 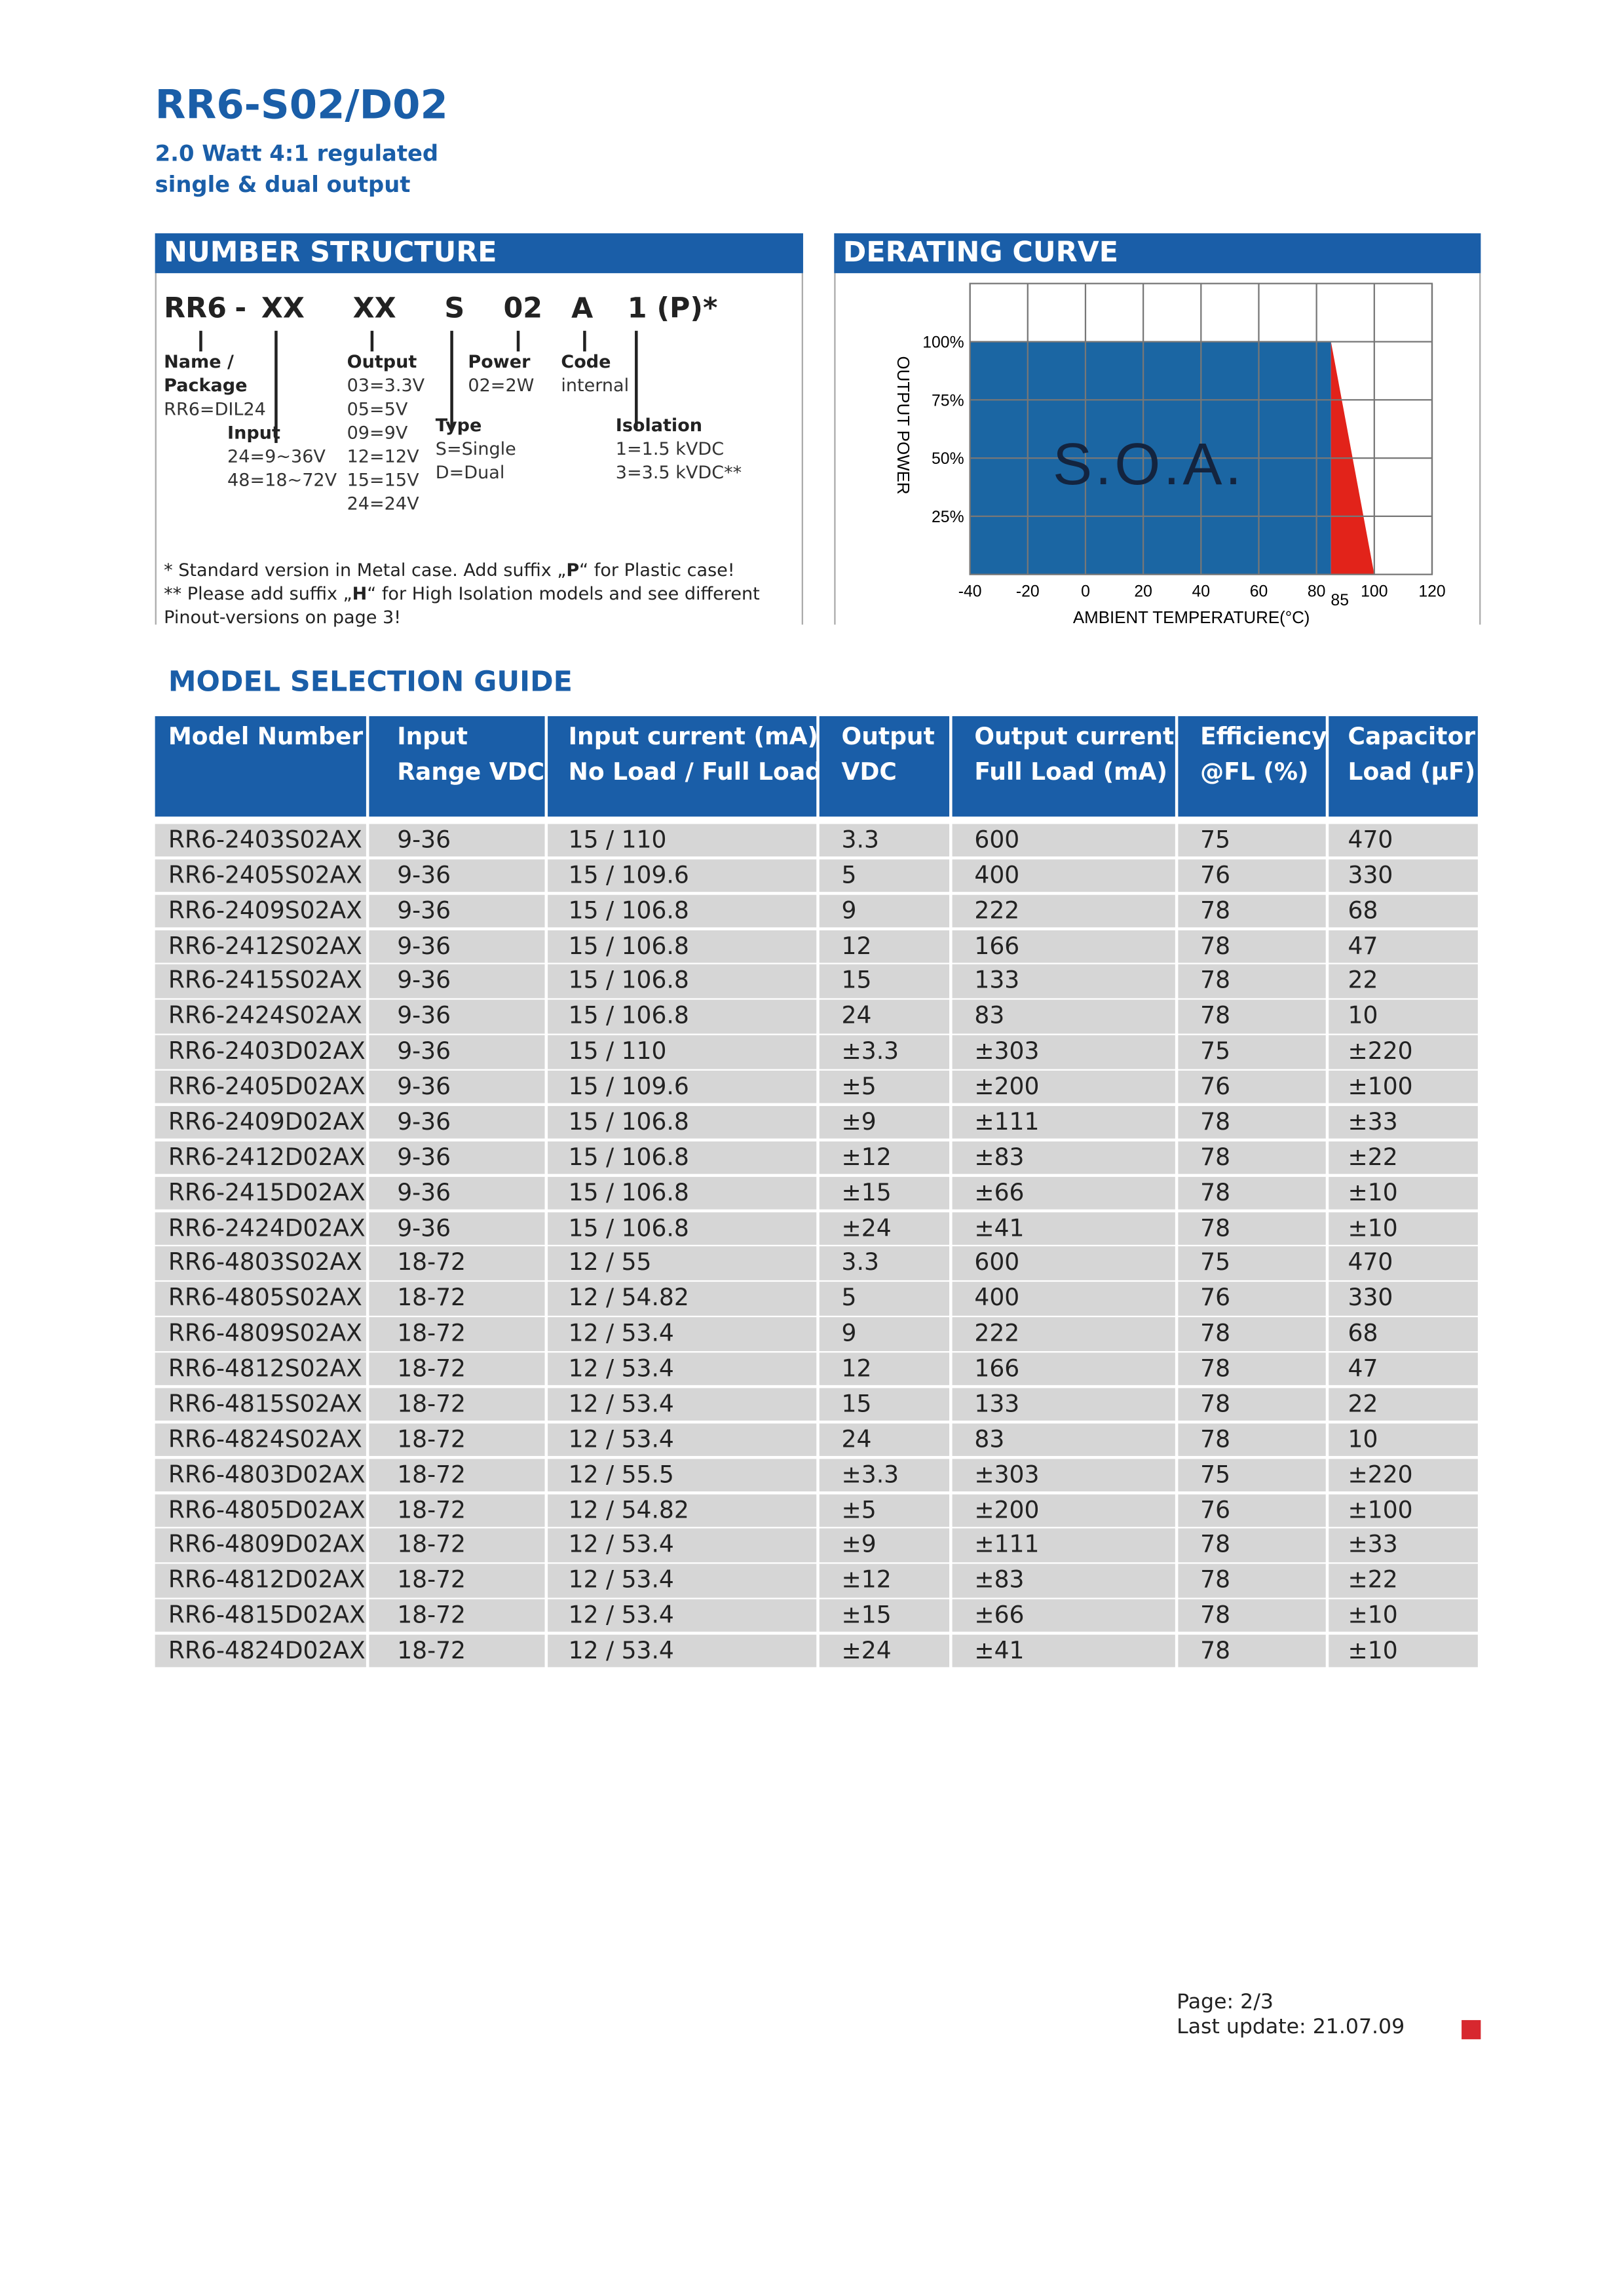 I want to click on field-option: 03=3.3V, so click(x=386, y=385).